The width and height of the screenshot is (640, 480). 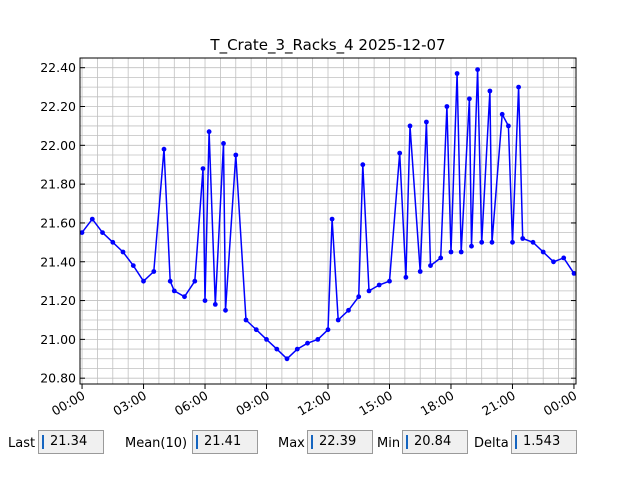 What do you see at coordinates (491, 443) in the screenshot?
I see `delta-label: Delta` at bounding box center [491, 443].